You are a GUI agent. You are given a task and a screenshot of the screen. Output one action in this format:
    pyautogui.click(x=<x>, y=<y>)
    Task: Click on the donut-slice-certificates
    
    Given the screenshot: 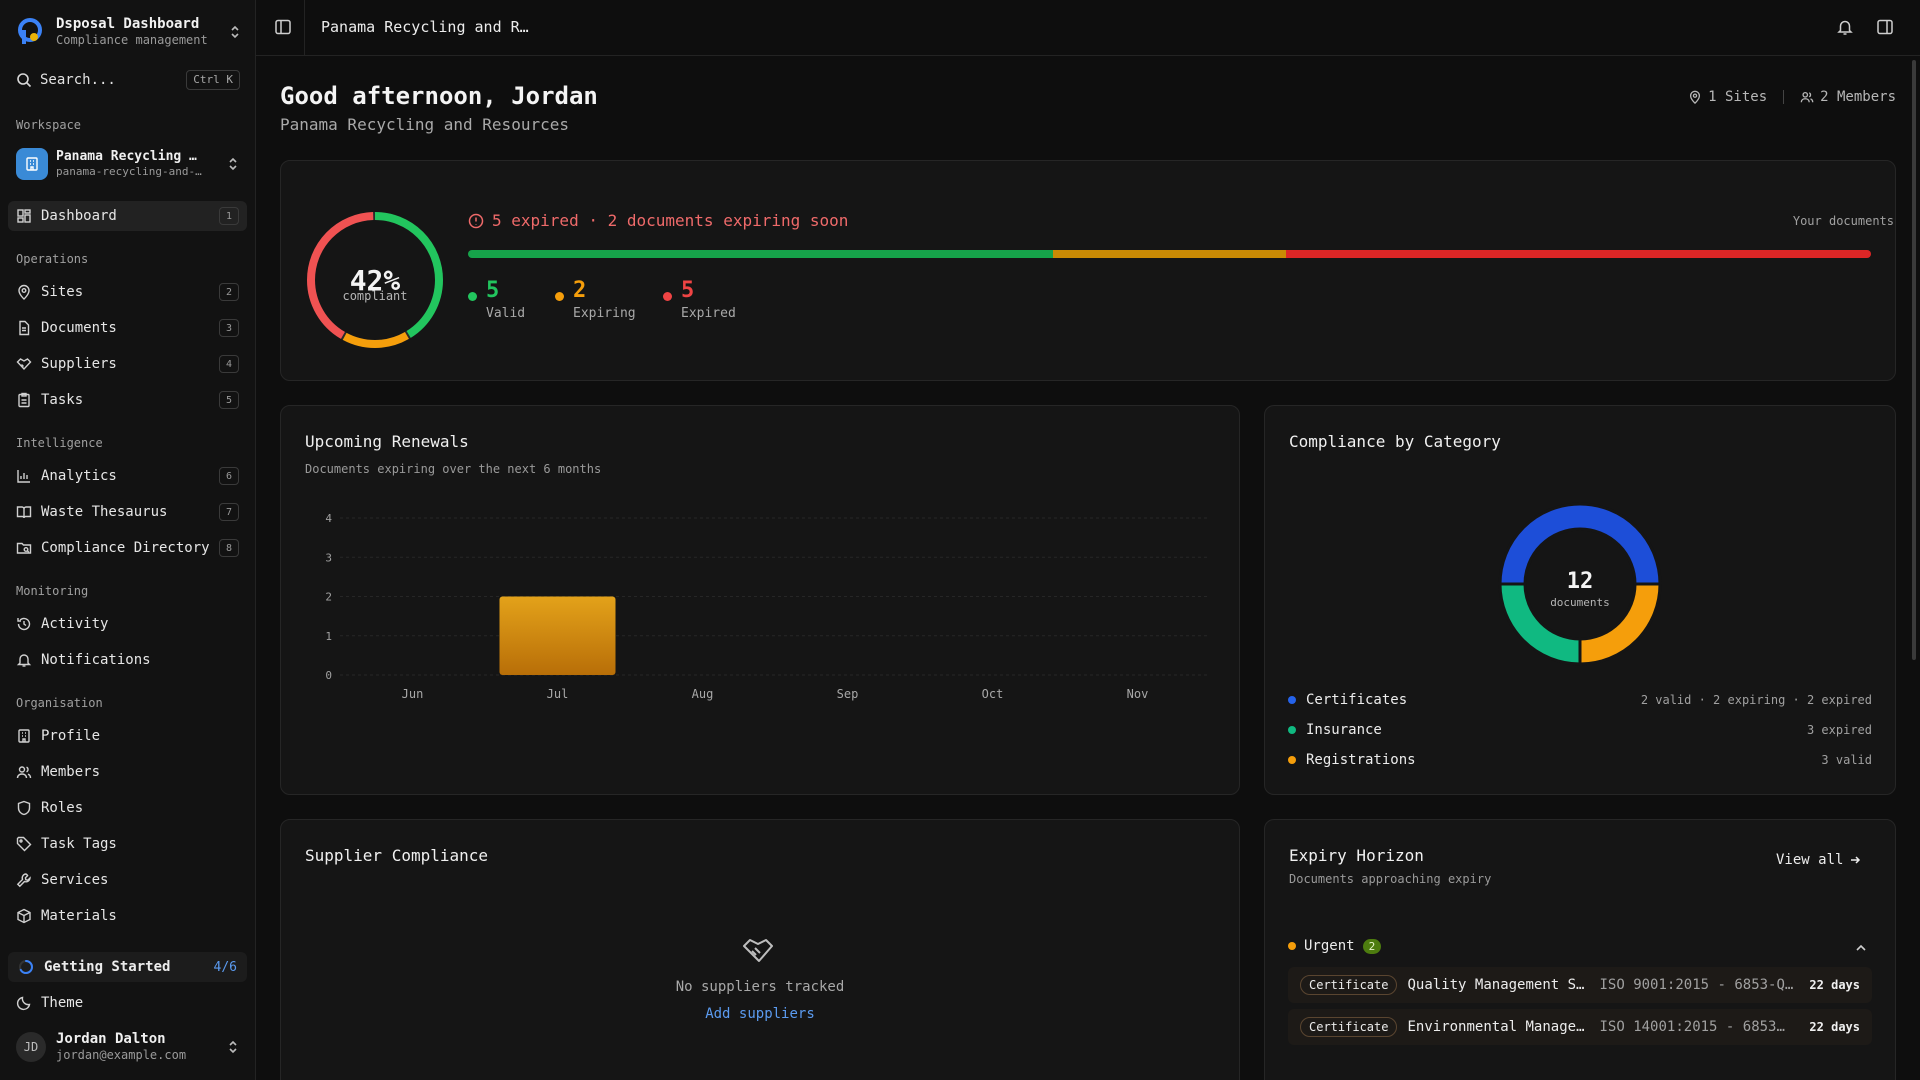 What is the action you would take?
    pyautogui.click(x=1580, y=544)
    